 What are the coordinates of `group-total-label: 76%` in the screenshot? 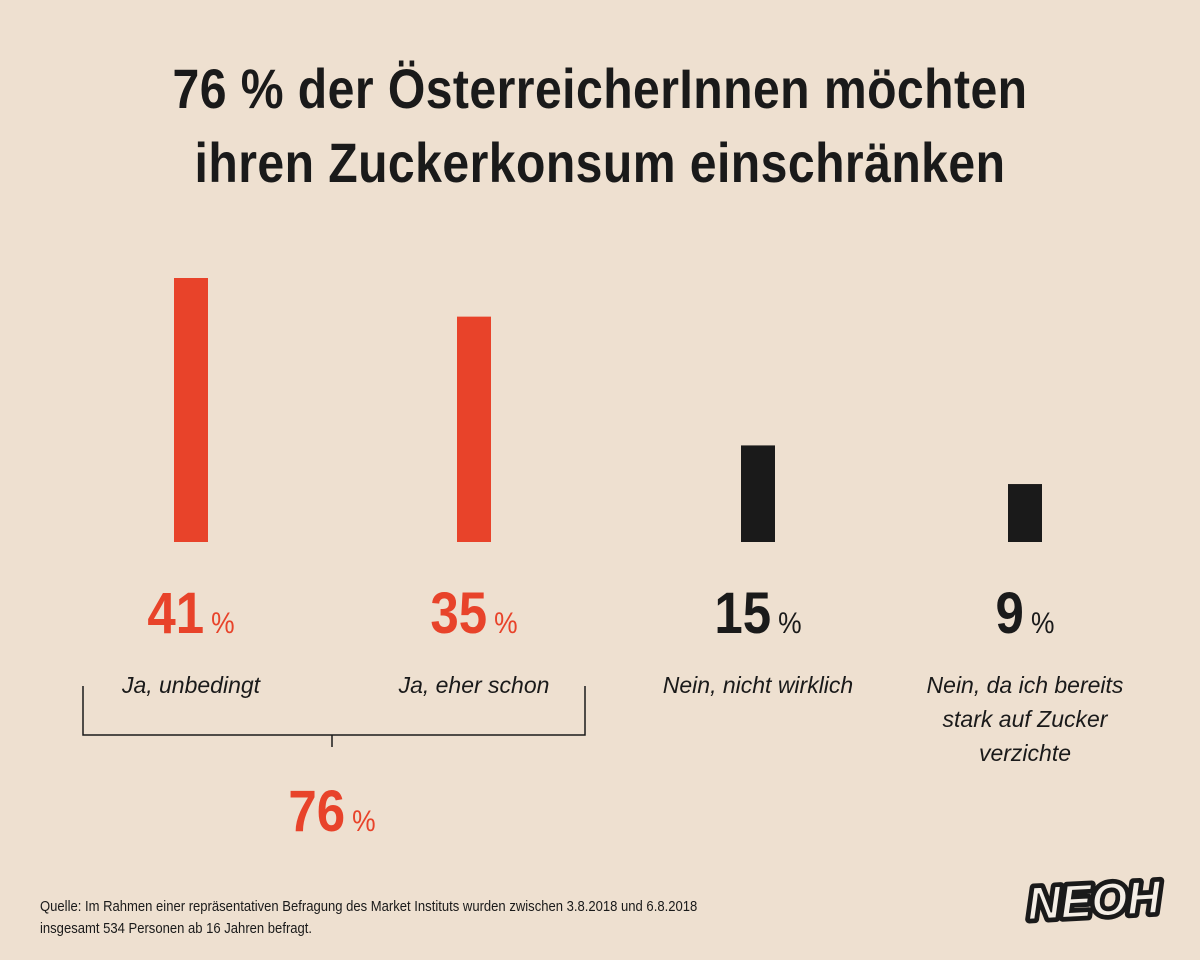 It's located at (331, 811).